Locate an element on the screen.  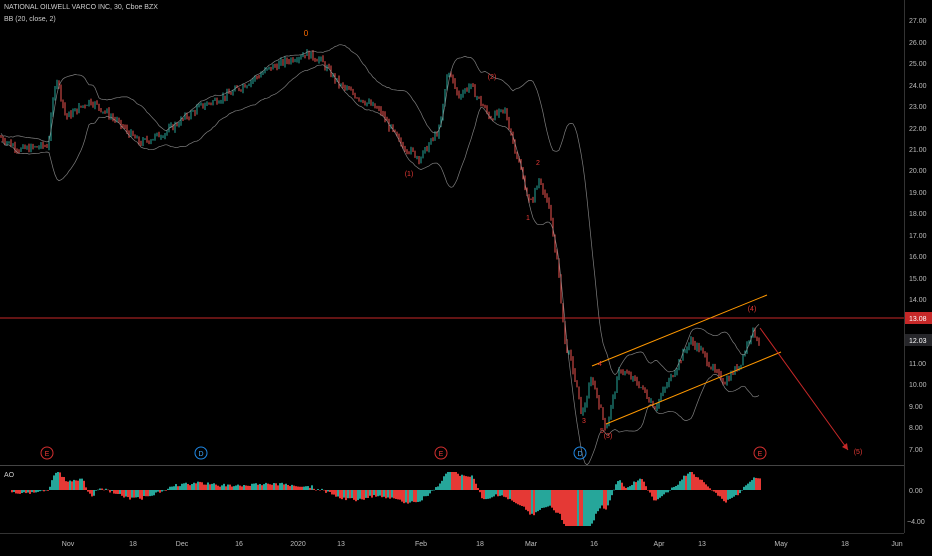
projection-arrow-line is located at coordinates (804, 389).